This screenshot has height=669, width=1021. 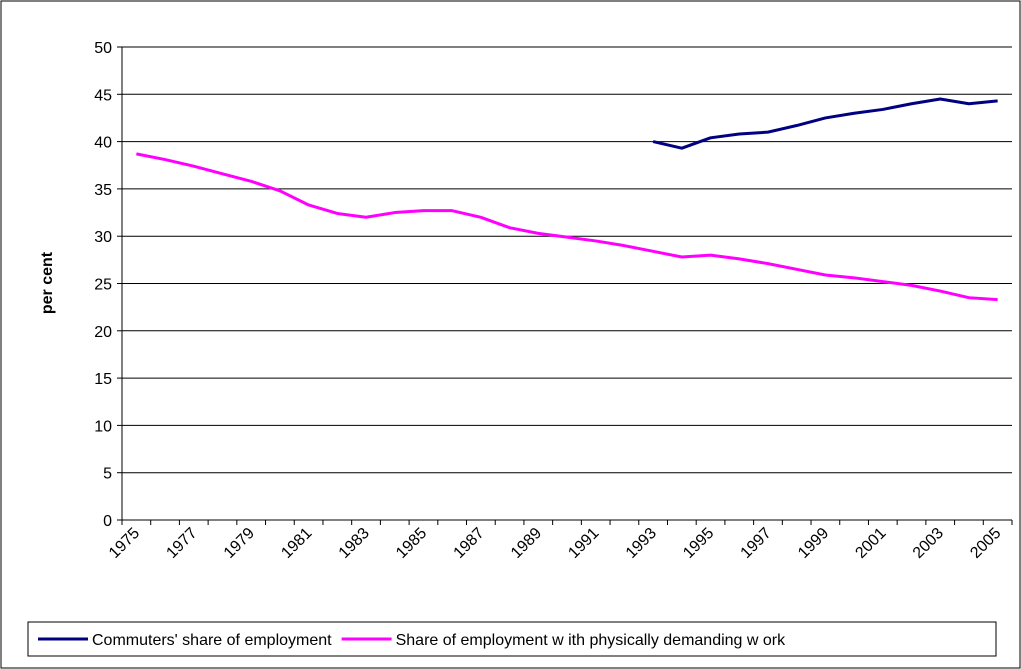 I want to click on y-tick-label: 45, so click(x=103, y=95).